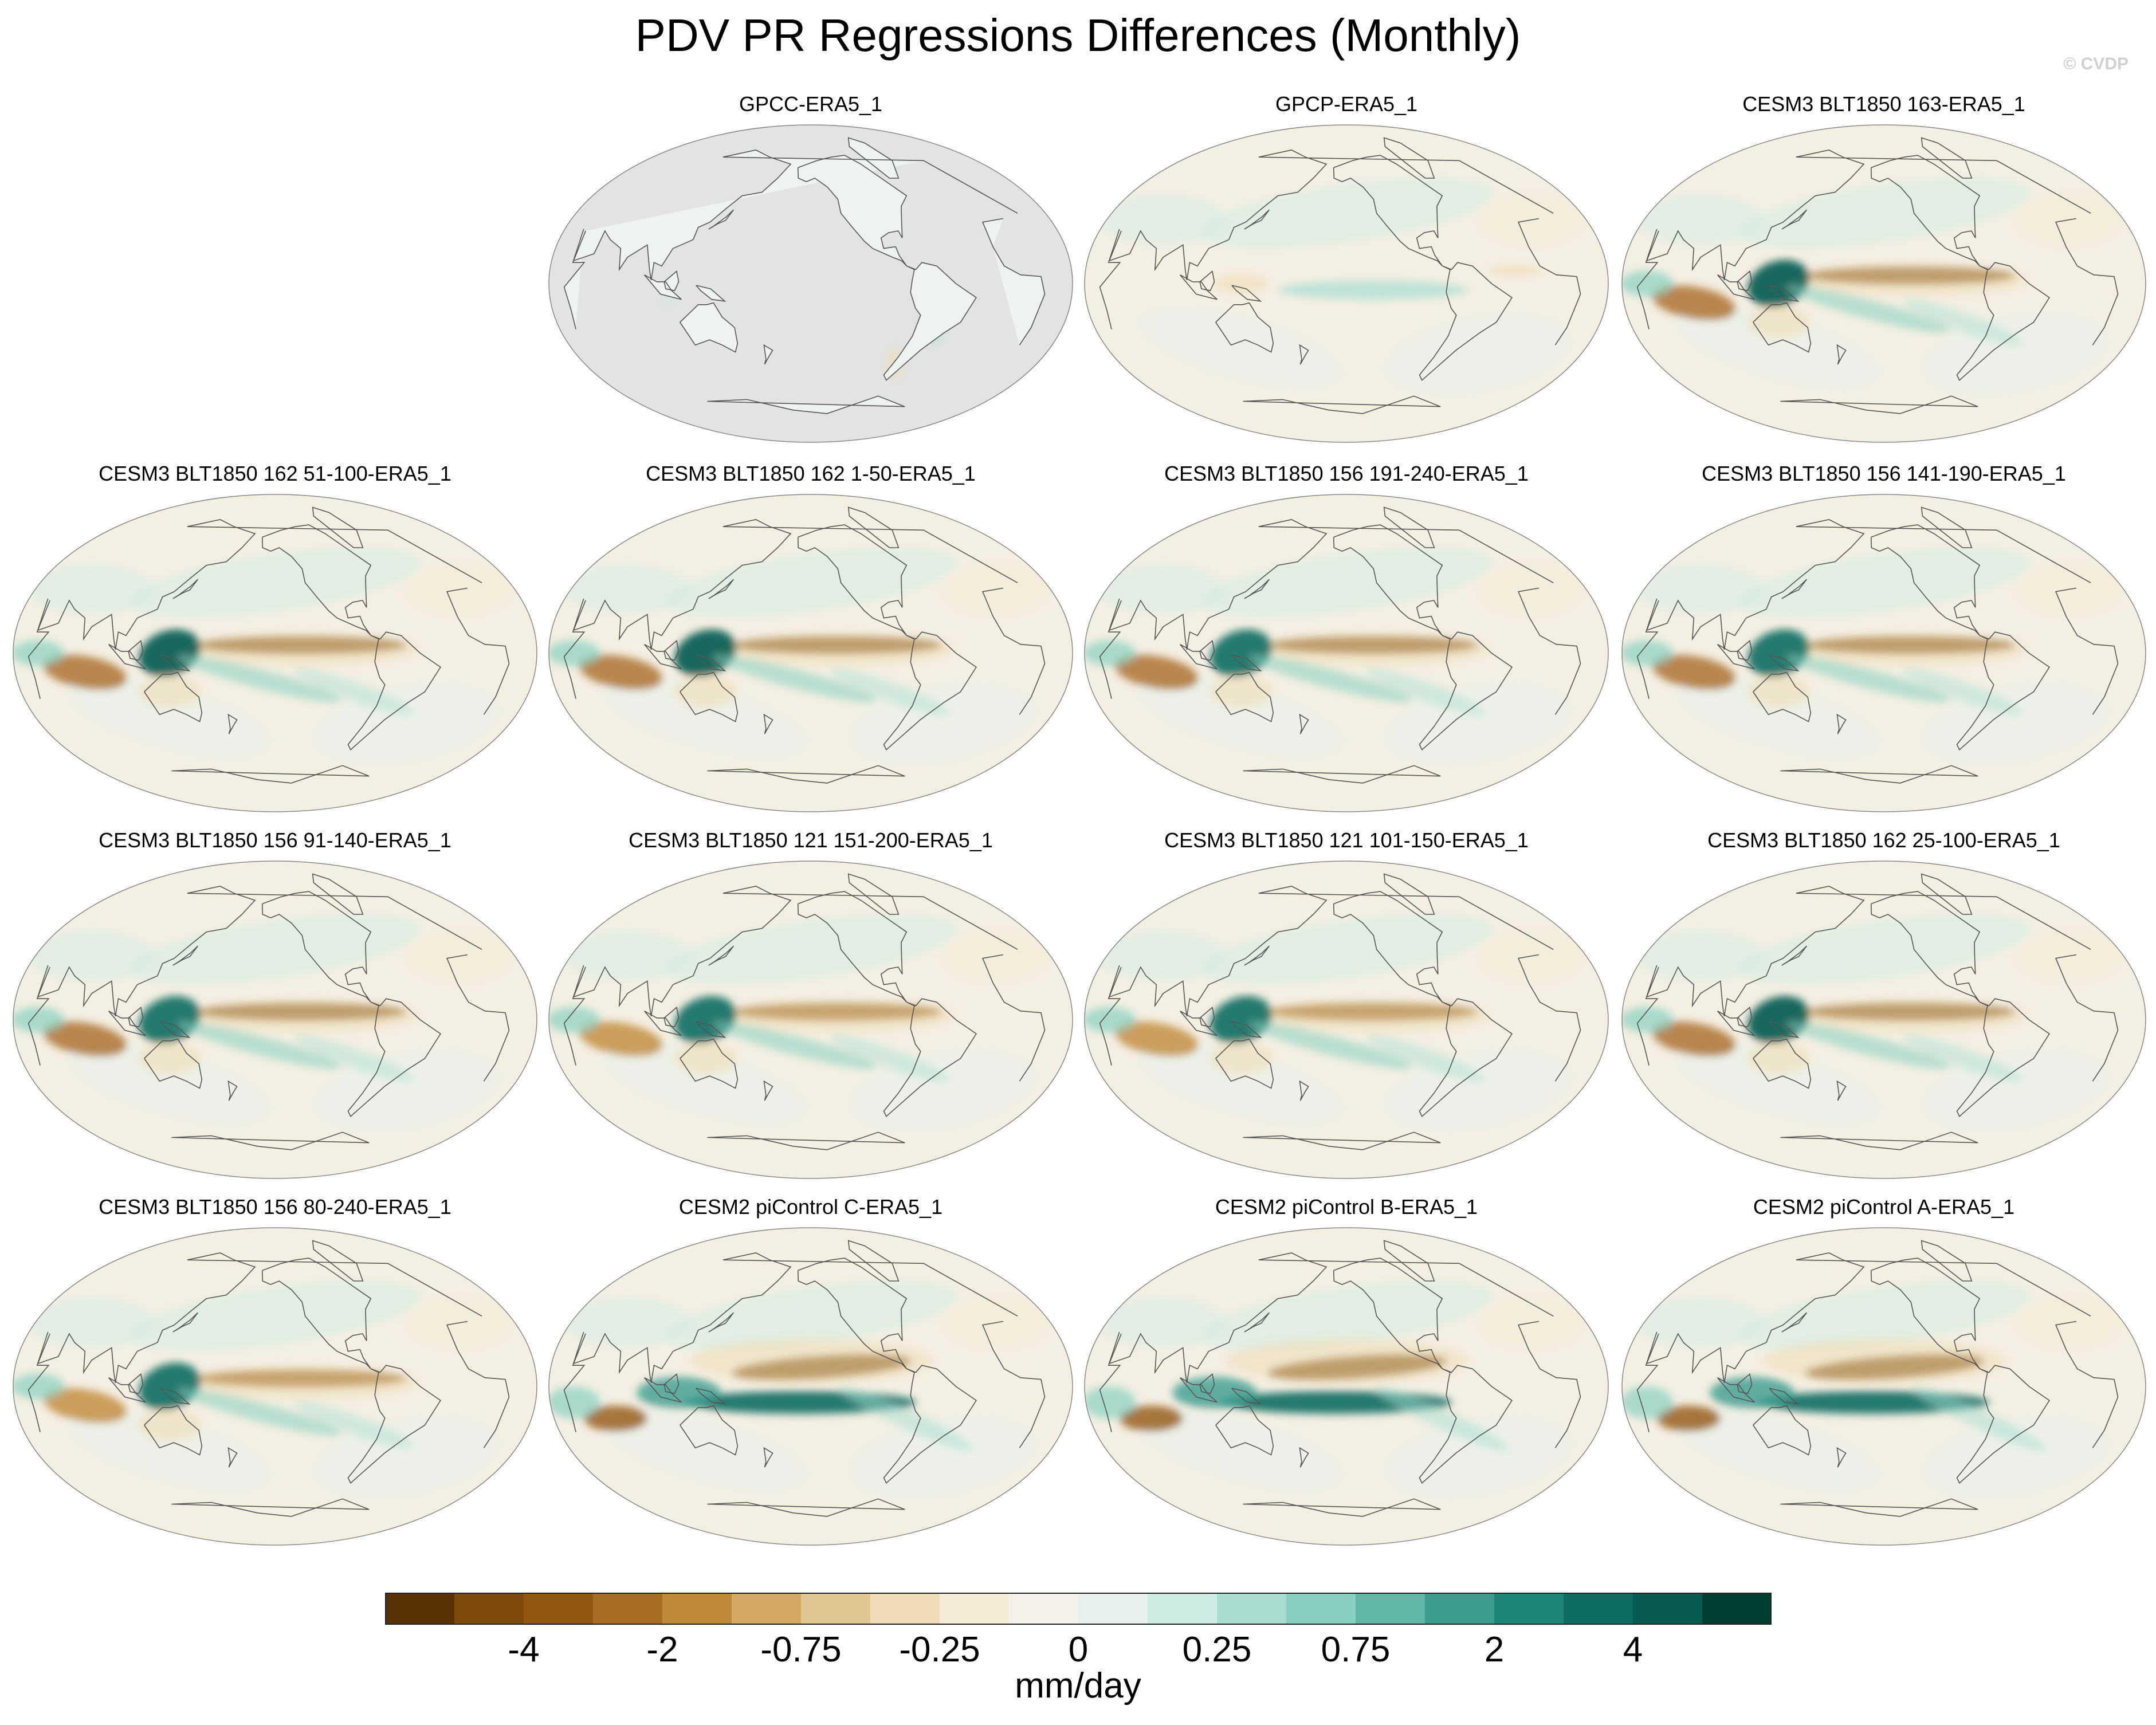 The height and width of the screenshot is (1725, 2156). I want to click on map-panel: GPCP-ERA5_1, so click(1346, 269).